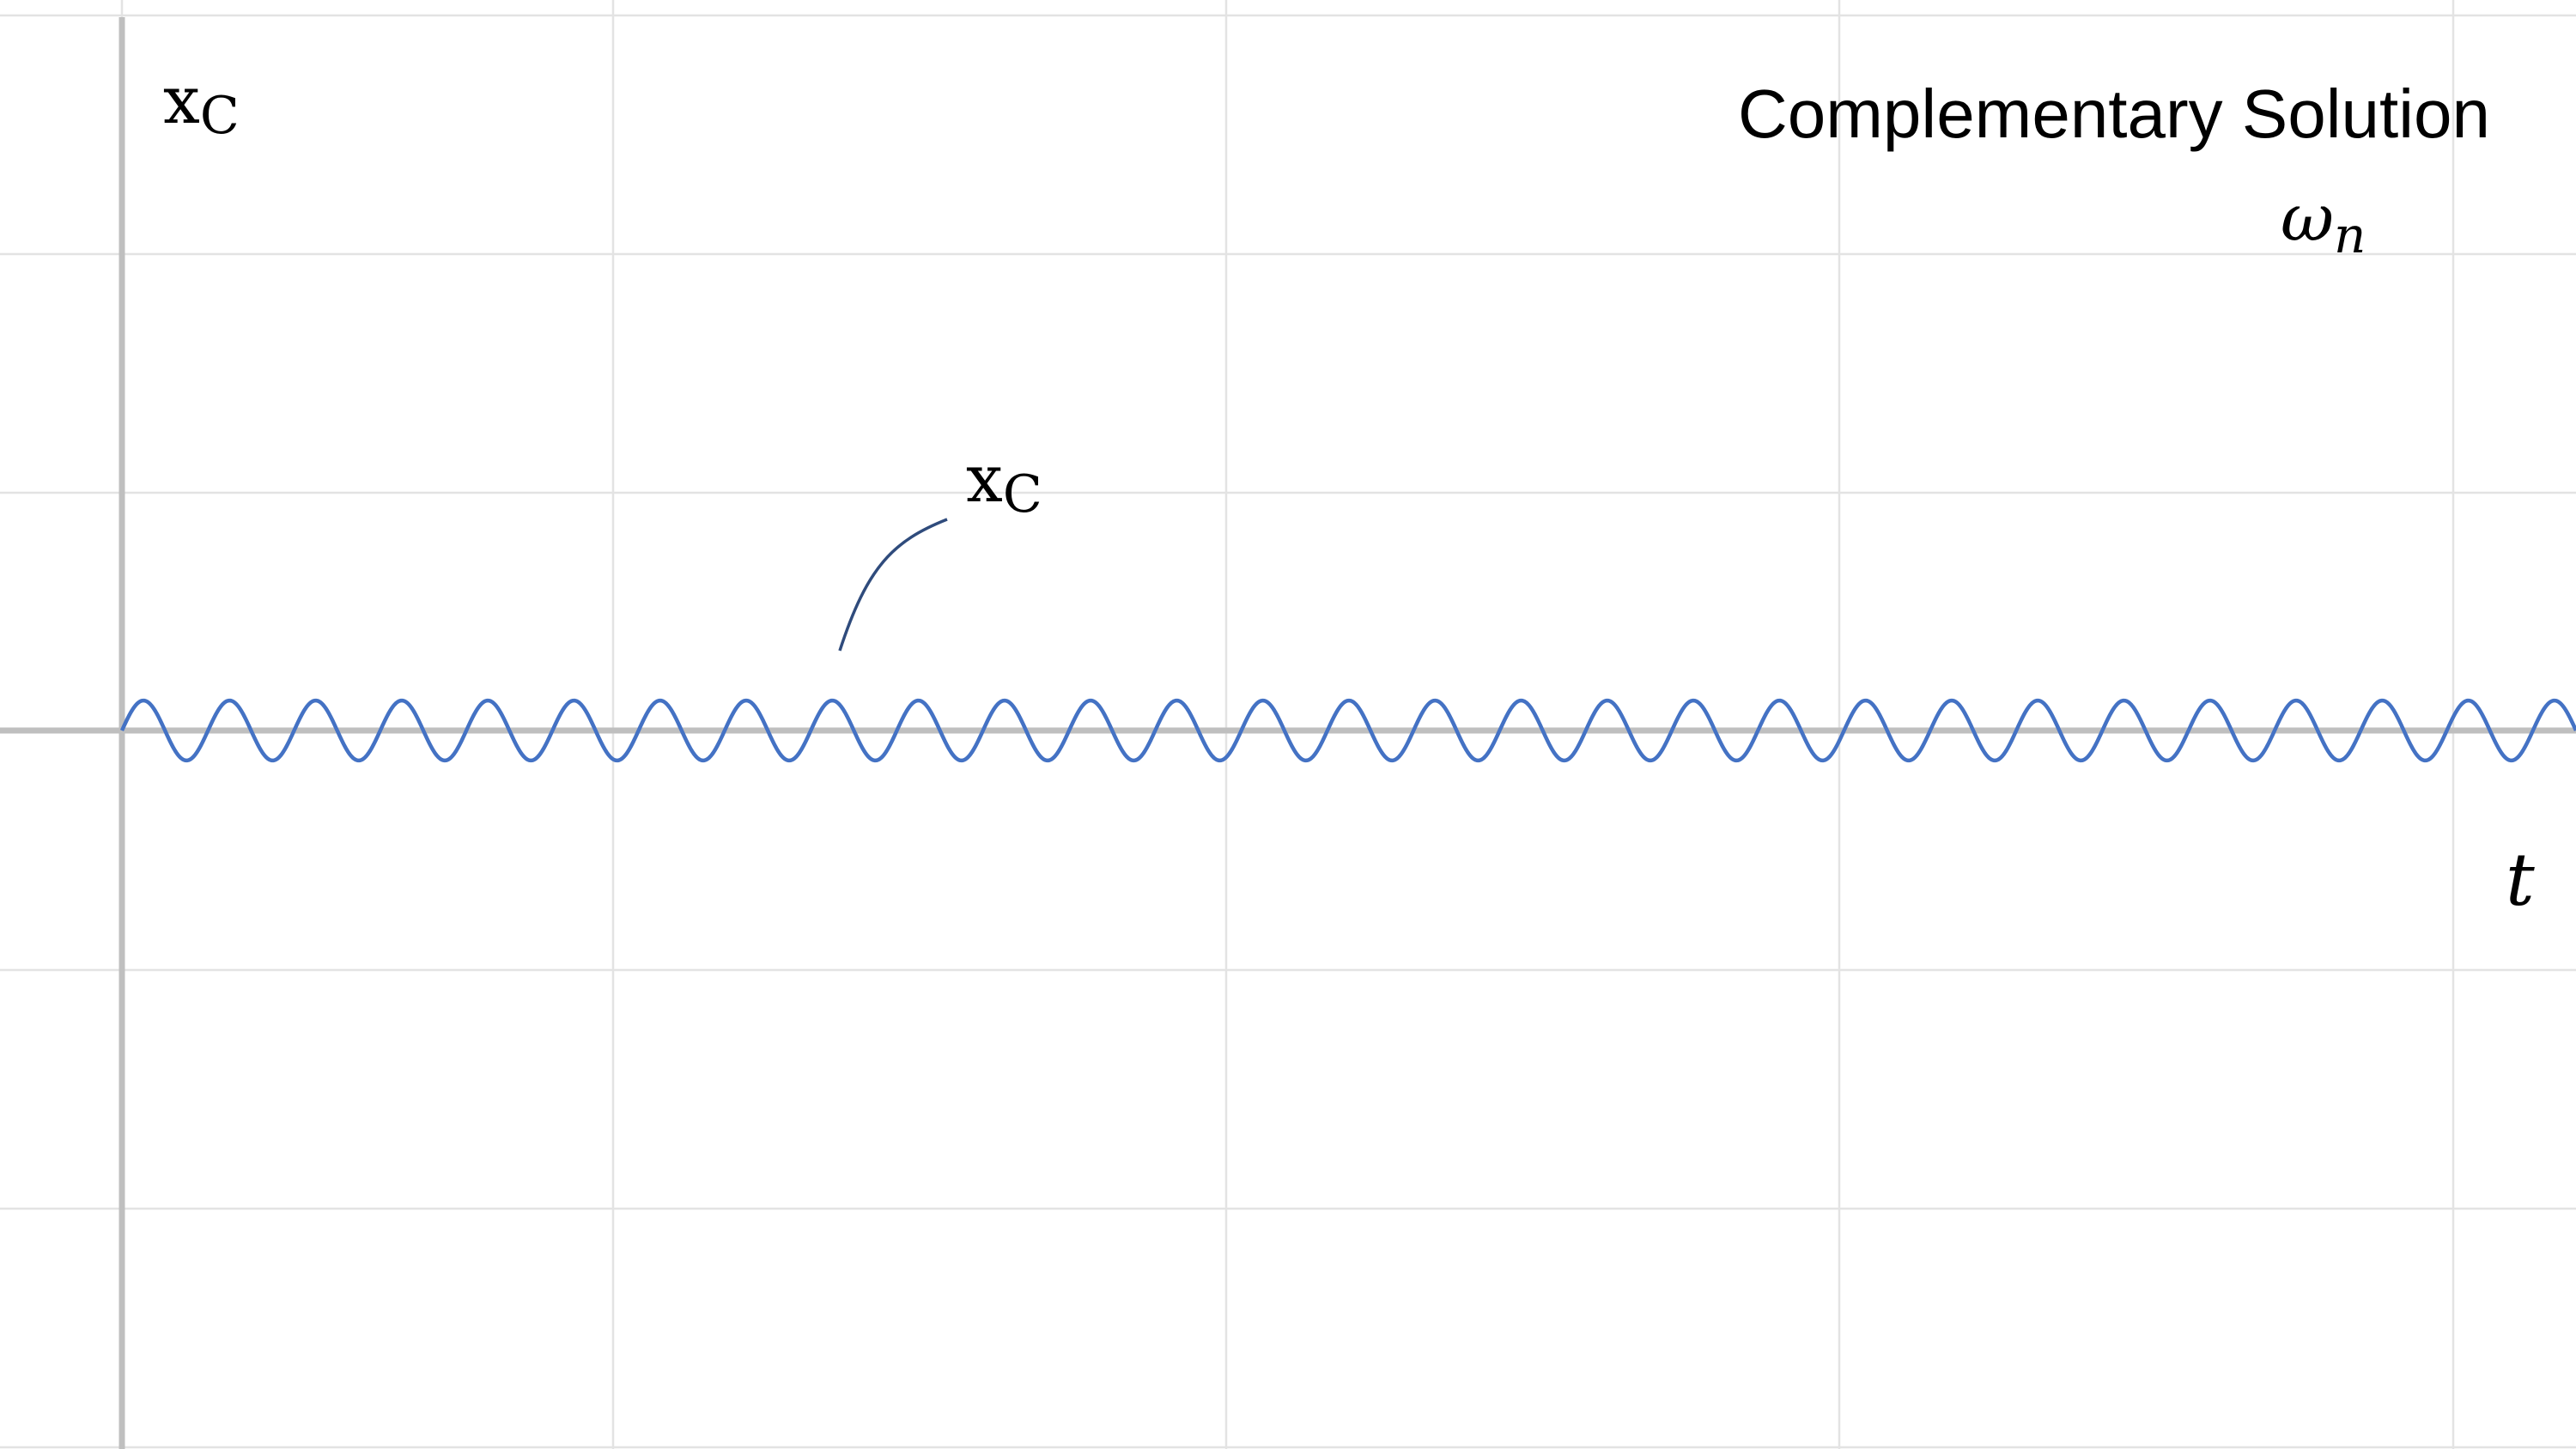 The image size is (2576, 1449). I want to click on y-axis-label: xC, so click(202, 104).